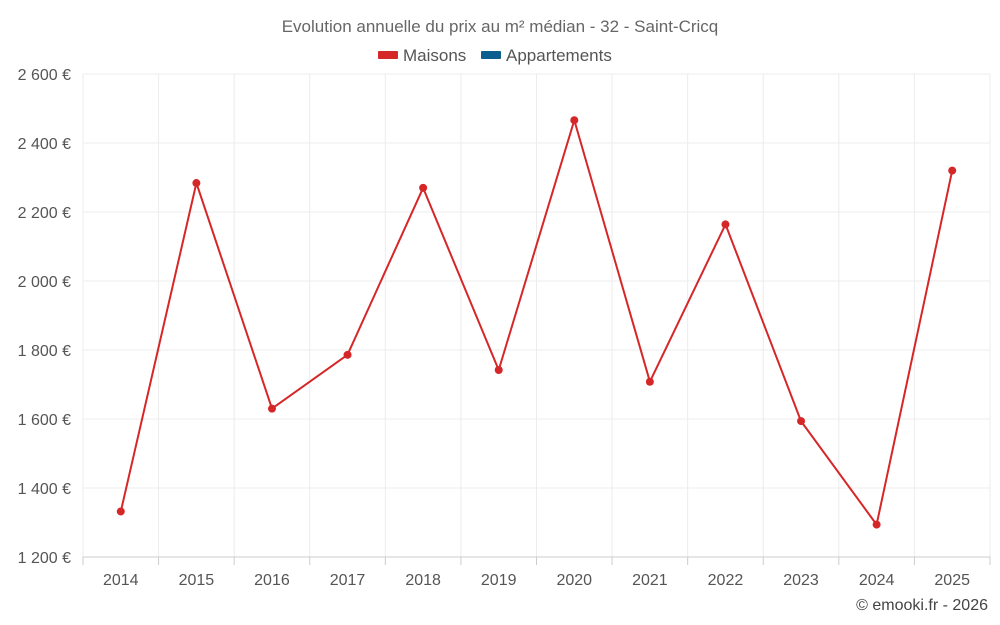 Image resolution: width=1000 pixels, height=625 pixels. Describe the element at coordinates (499, 580) in the screenshot. I see `x-tick-label: 2019` at that location.